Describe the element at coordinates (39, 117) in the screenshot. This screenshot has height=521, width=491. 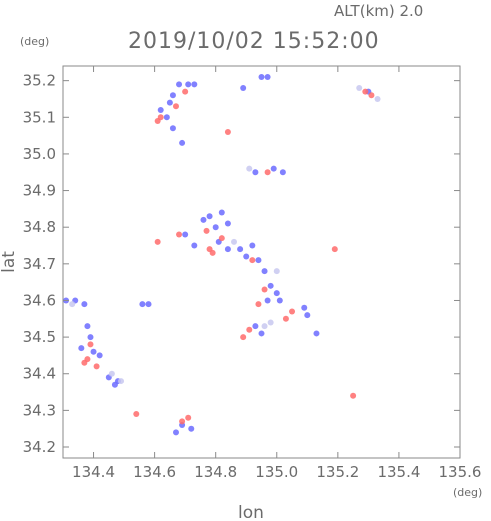
I see `y-tick-label: 35.1` at that location.